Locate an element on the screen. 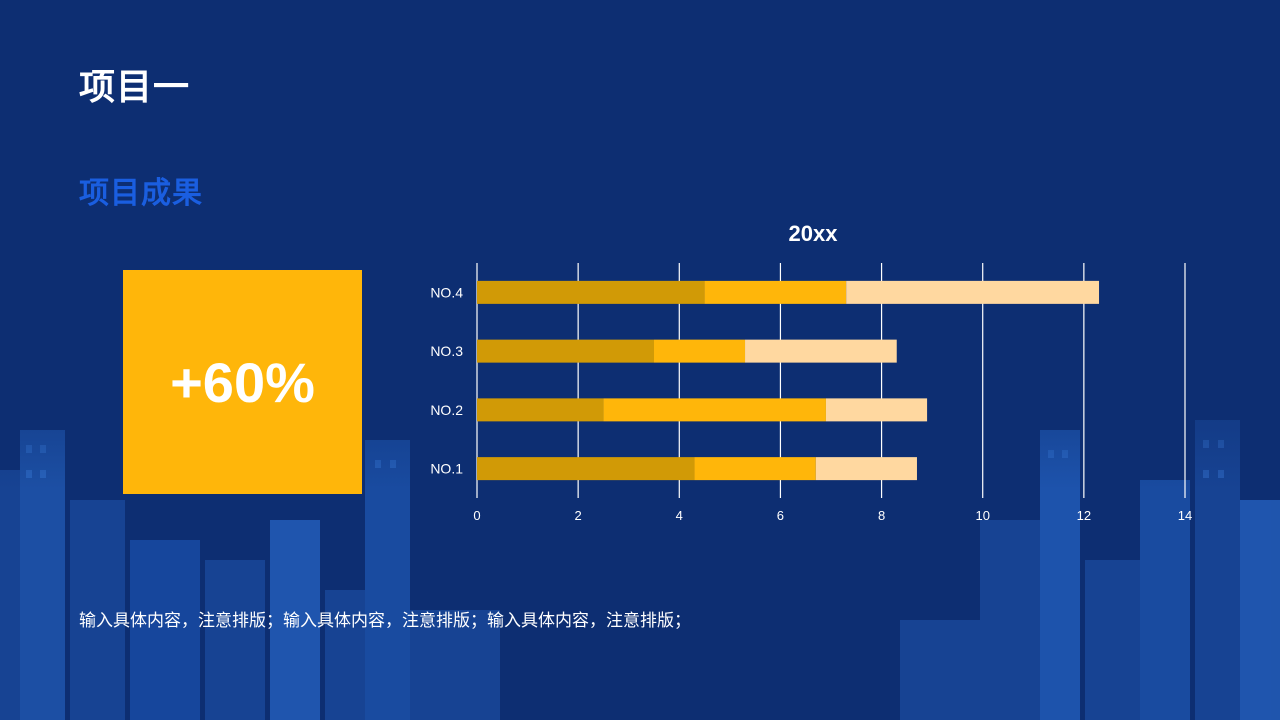  stat-highlight-box: +60% is located at coordinates (242, 382).